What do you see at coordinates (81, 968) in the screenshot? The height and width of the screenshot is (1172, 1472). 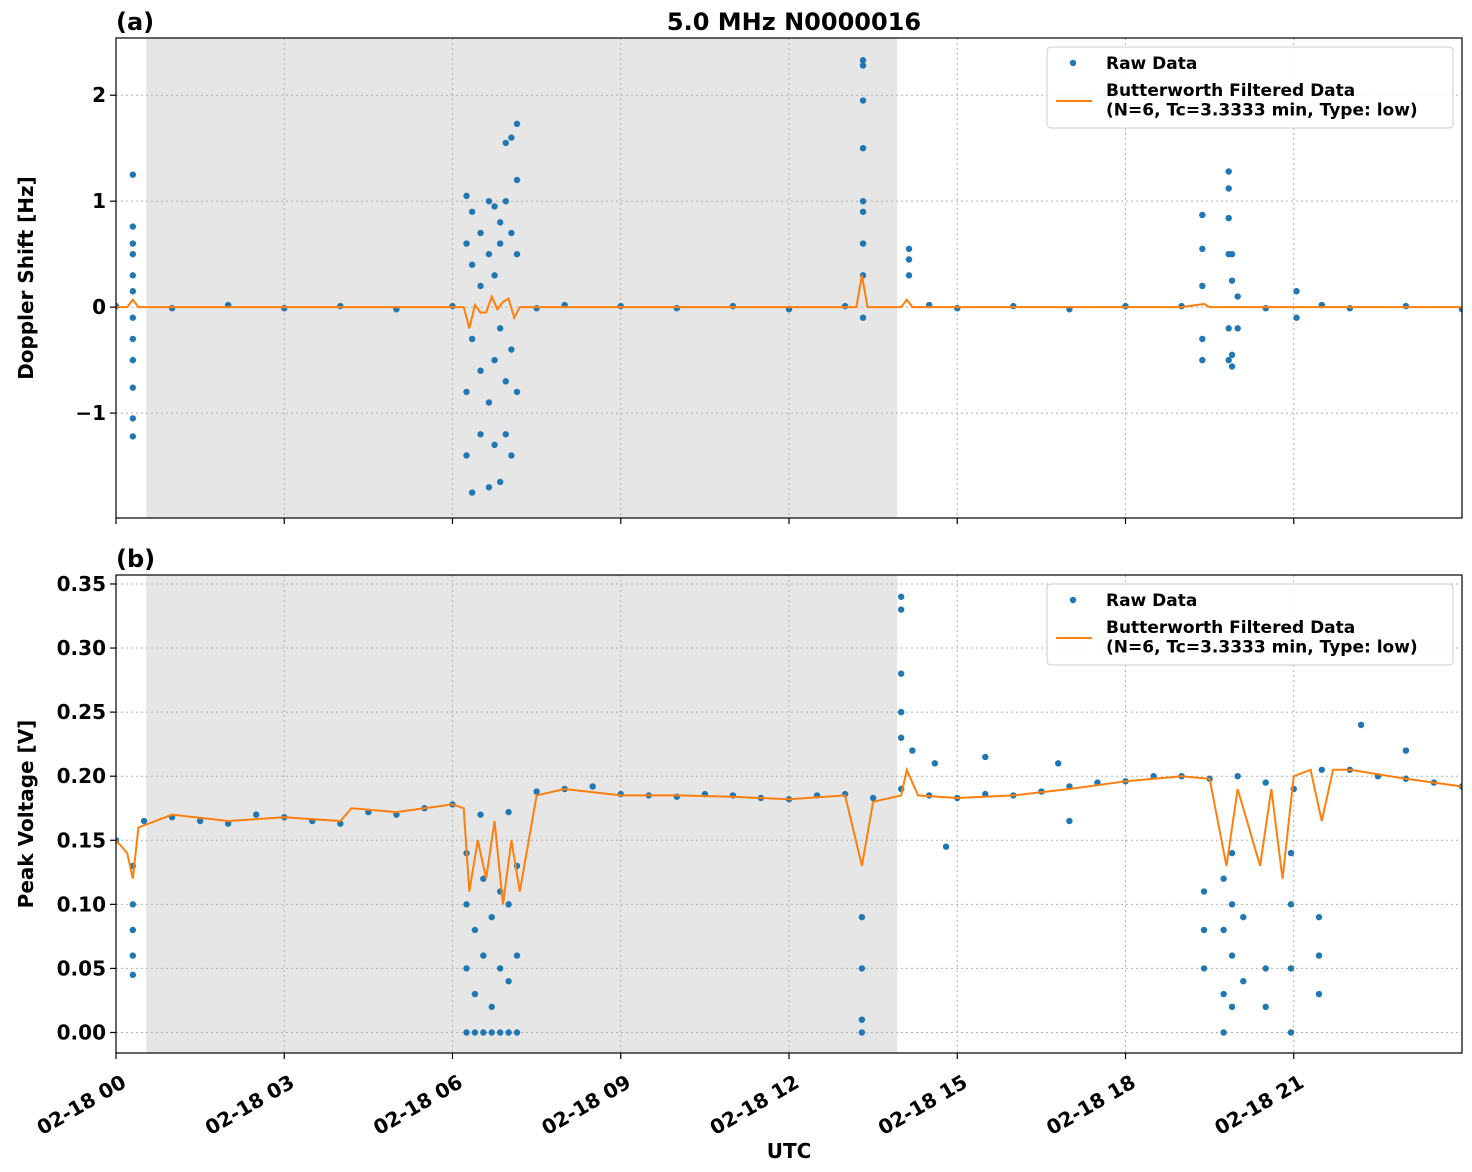 I see `y-tick-label: 0.05` at bounding box center [81, 968].